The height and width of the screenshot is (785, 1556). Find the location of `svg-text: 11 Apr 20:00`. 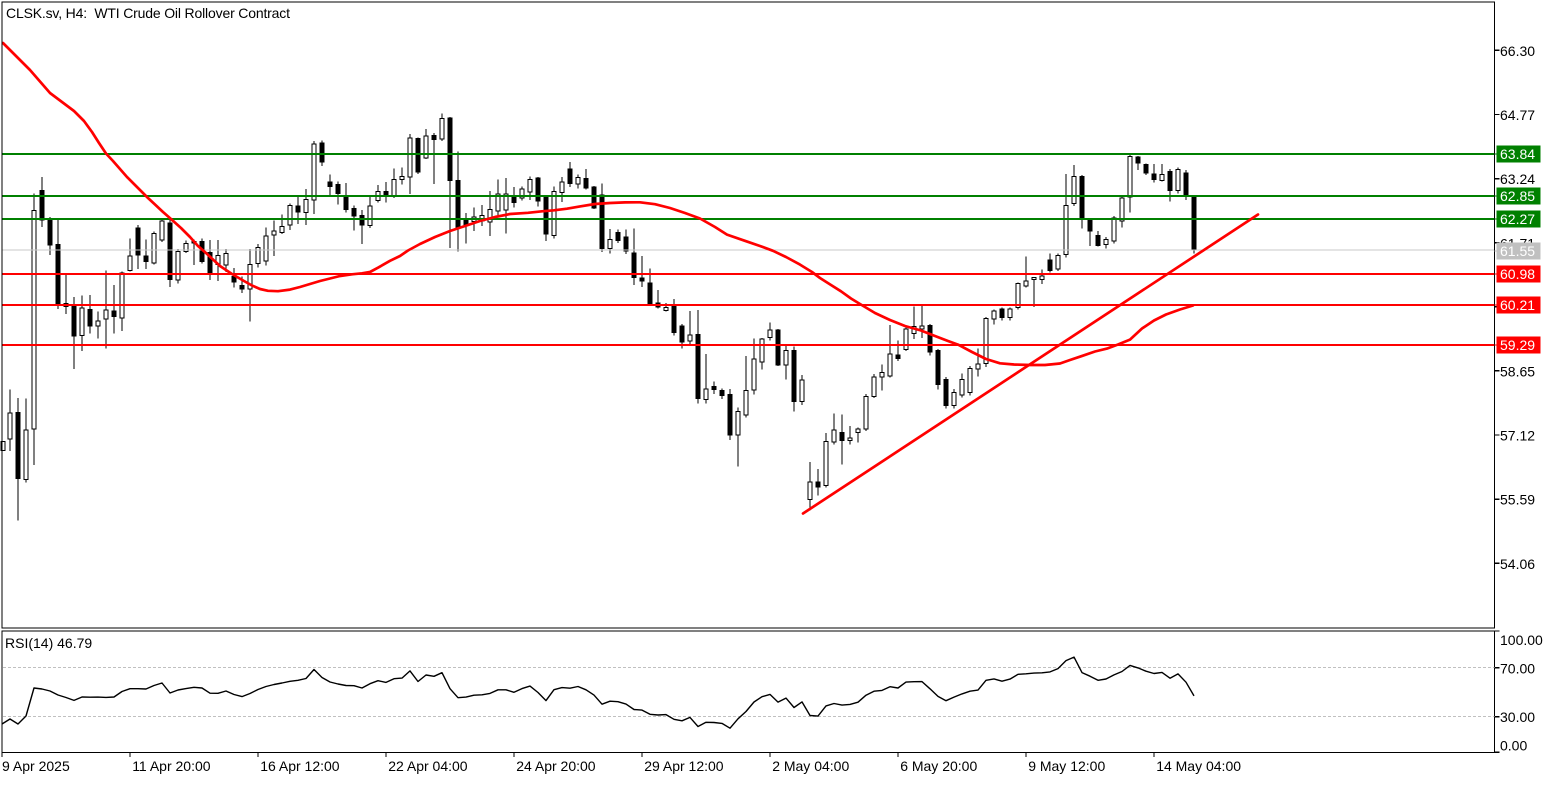

svg-text: 11 Apr 20:00 is located at coordinates (171, 766).